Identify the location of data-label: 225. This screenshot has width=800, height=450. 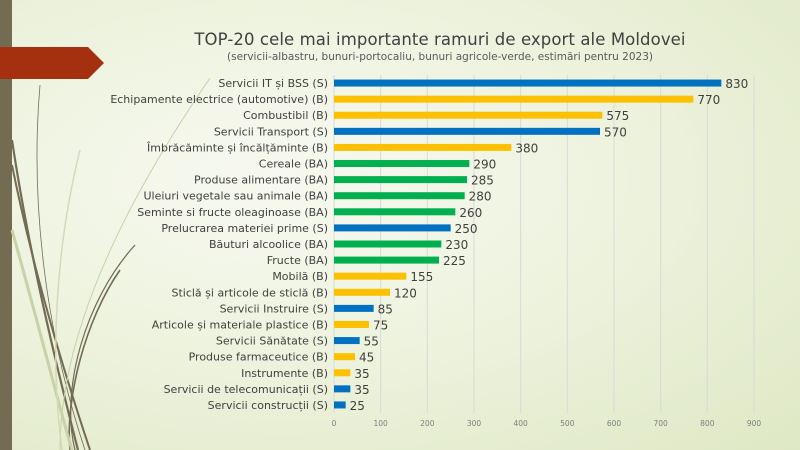
(454, 261).